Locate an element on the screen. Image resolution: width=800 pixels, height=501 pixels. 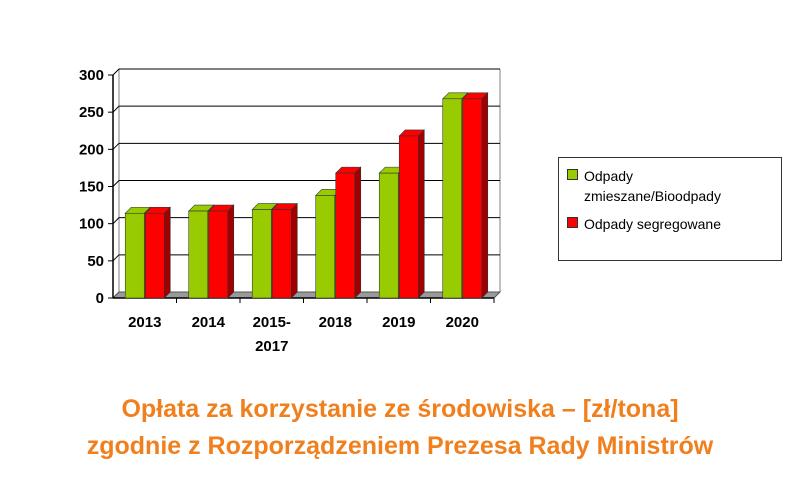
legend-item-series-1: Odpady zmieszane/Bioodpady is located at coordinates (670, 186).